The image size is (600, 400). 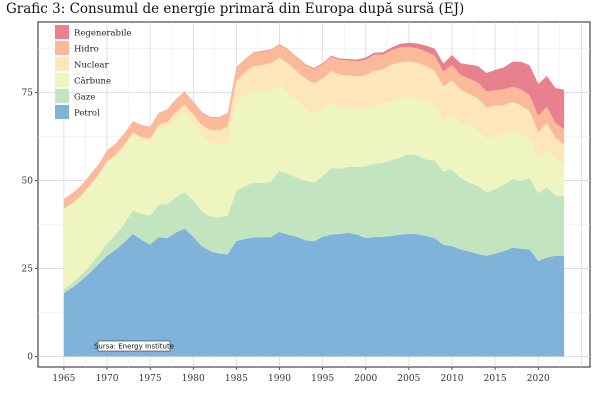 What do you see at coordinates (107, 379) in the screenshot?
I see `x-tick-label: 1970` at bounding box center [107, 379].